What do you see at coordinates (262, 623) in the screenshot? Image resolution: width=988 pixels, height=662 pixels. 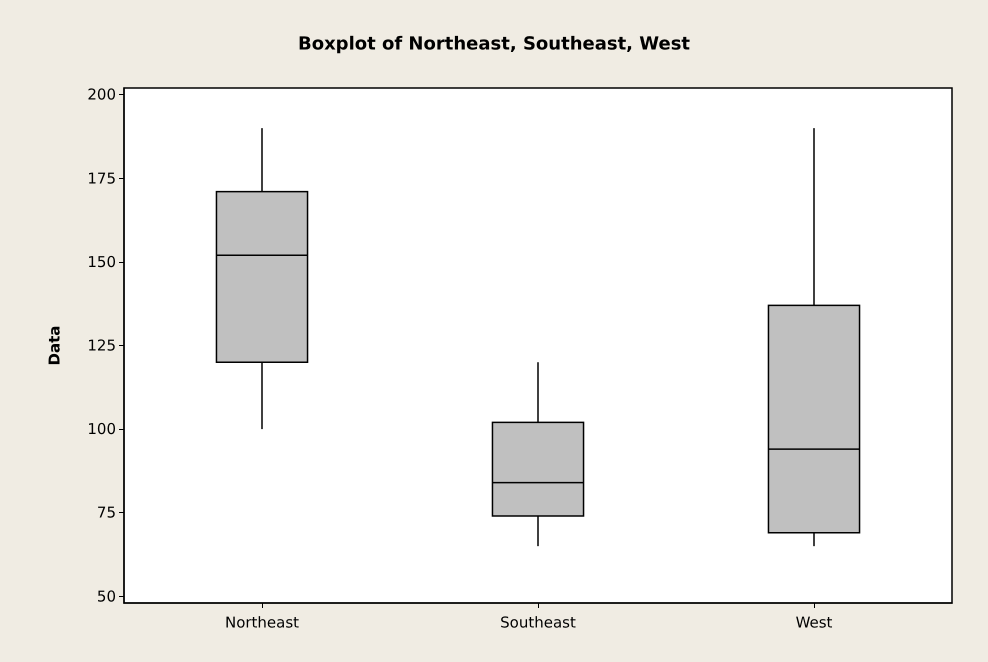 I see `x-tick-label: Northeast` at bounding box center [262, 623].